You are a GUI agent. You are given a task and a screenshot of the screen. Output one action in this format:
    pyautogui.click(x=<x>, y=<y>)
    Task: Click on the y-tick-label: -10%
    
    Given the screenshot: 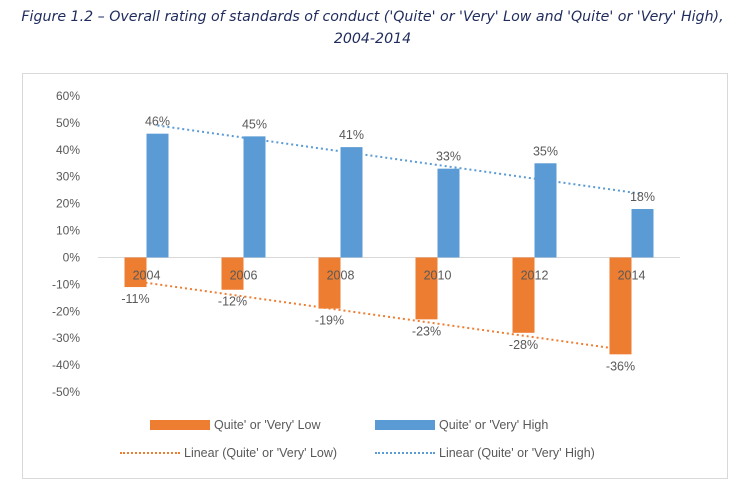 What is the action you would take?
    pyautogui.click(x=66, y=284)
    